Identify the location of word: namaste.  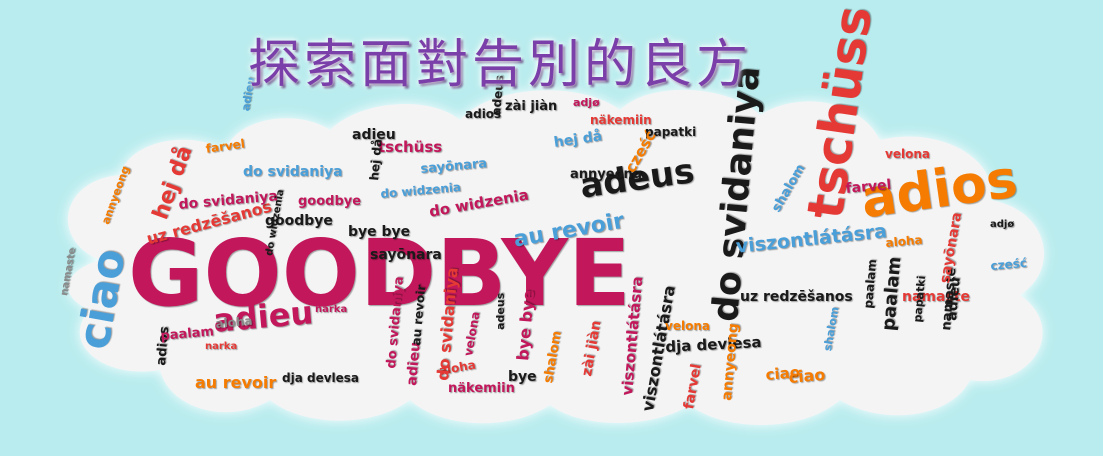
(936, 297).